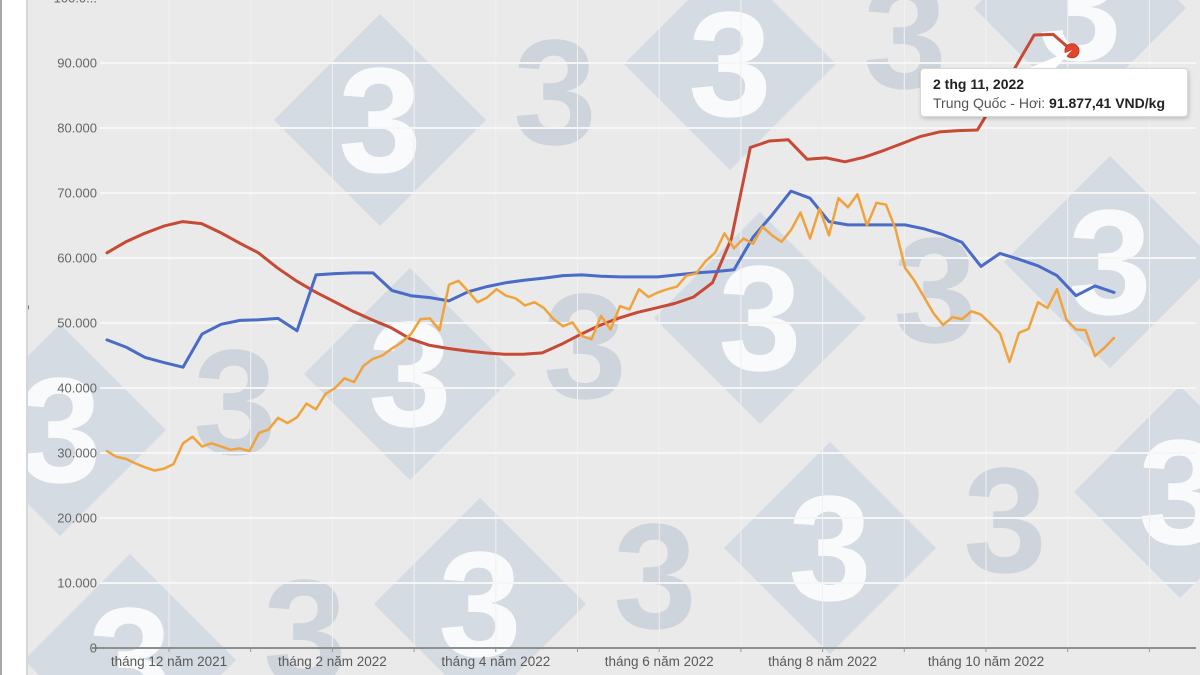  I want to click on x-axis-tick-label: tháng 2 năm 2022, so click(332, 661).